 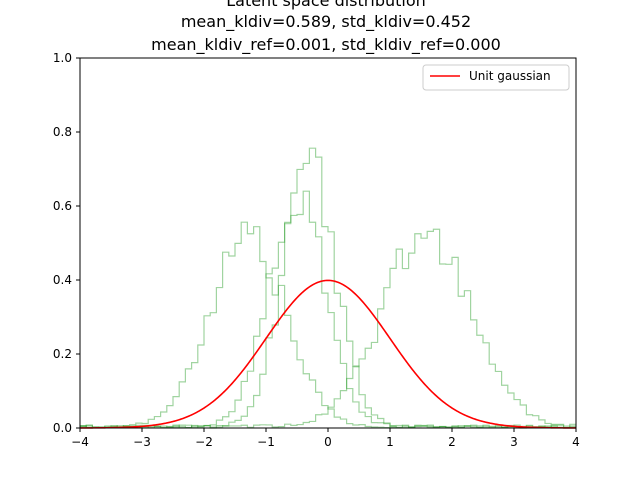 I want to click on x-tick-label: −1, so click(x=266, y=442).